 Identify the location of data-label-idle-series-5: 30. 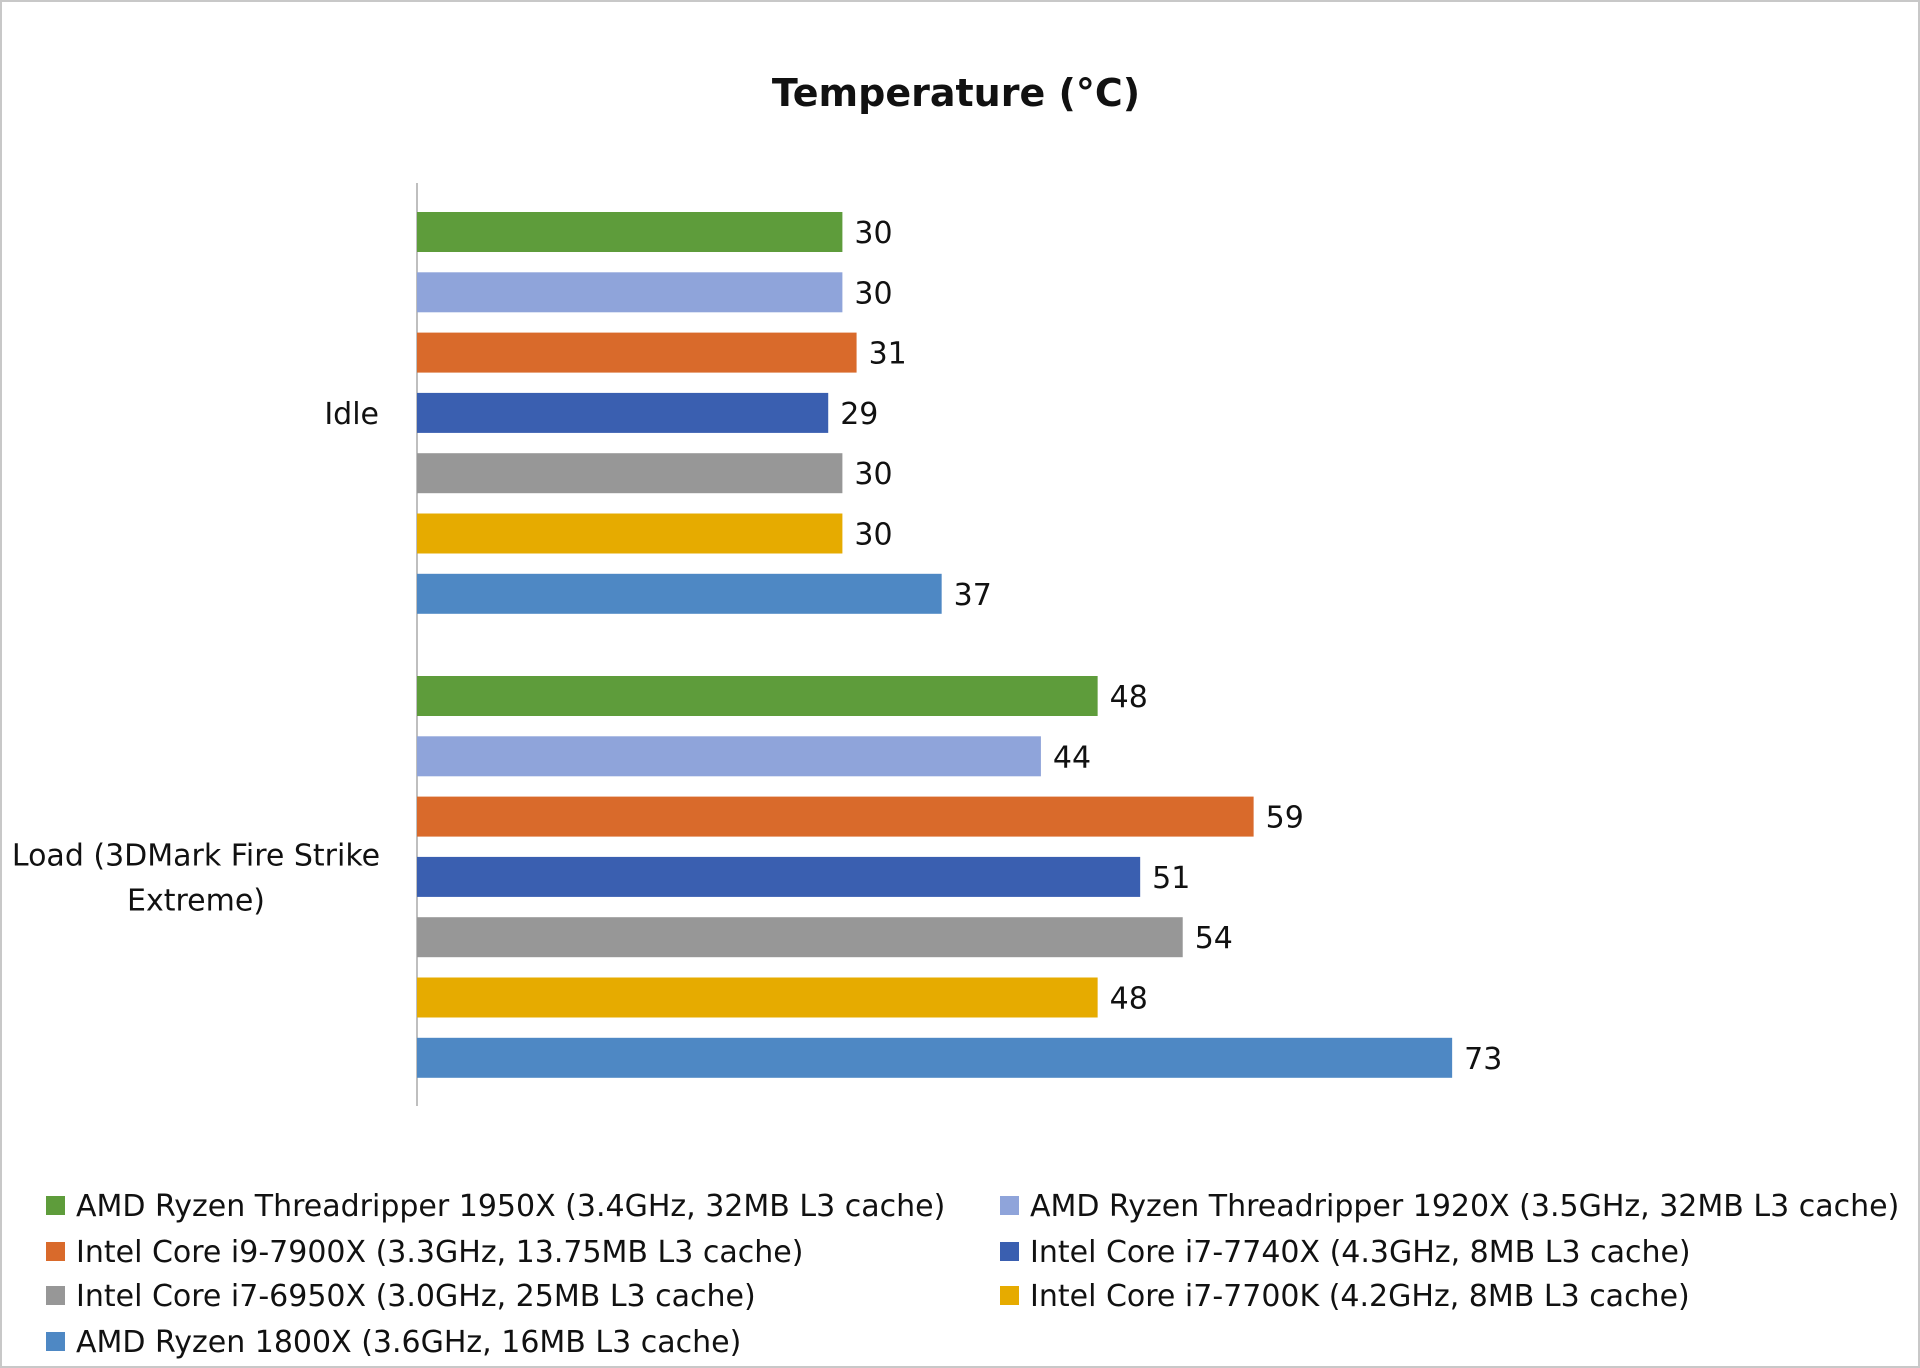
(873, 474).